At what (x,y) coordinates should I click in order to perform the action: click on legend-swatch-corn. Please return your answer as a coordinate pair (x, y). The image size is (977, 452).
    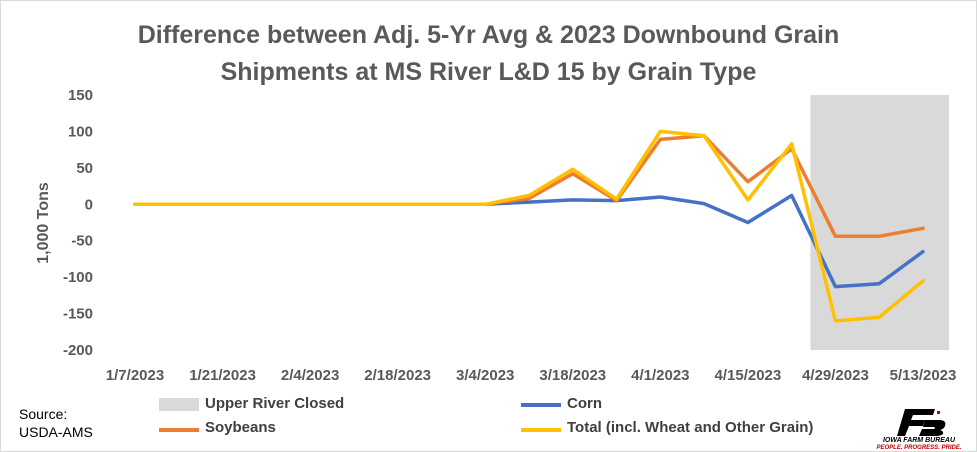
    Looking at the image, I should click on (541, 405).